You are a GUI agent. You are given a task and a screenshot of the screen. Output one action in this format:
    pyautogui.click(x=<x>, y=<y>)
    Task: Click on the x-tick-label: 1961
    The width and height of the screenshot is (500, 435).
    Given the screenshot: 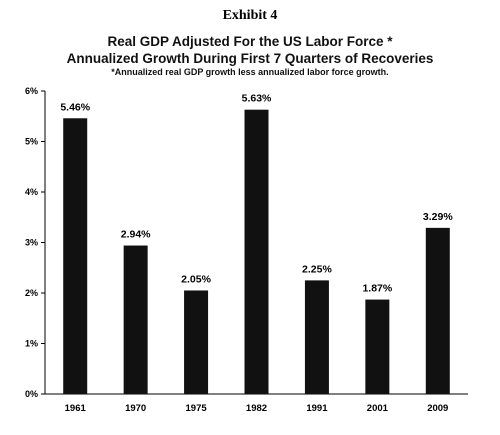 What is the action you would take?
    pyautogui.click(x=76, y=408)
    